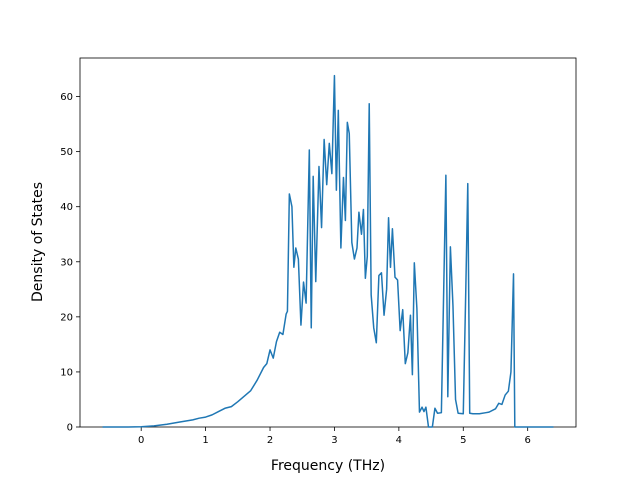 This screenshot has height=480, width=640. Describe the element at coordinates (66, 262) in the screenshot. I see `y-tick-label: 30` at that location.